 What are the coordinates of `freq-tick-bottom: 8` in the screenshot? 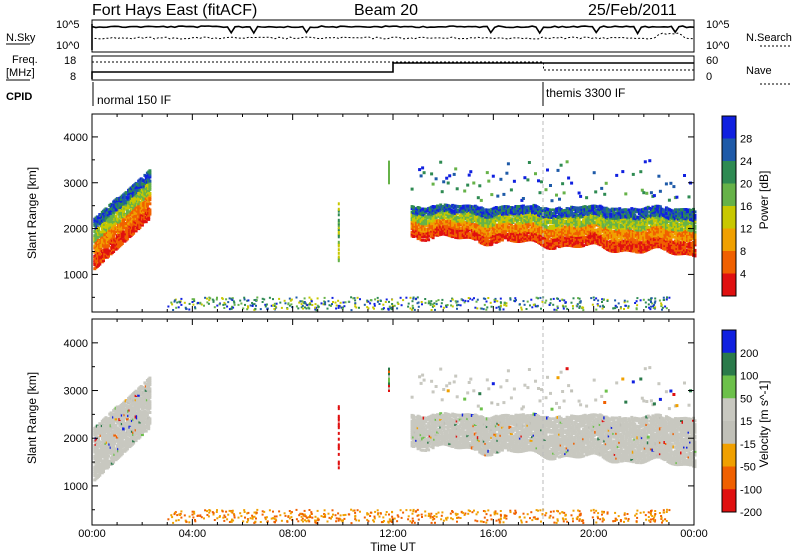 It's located at (73, 77).